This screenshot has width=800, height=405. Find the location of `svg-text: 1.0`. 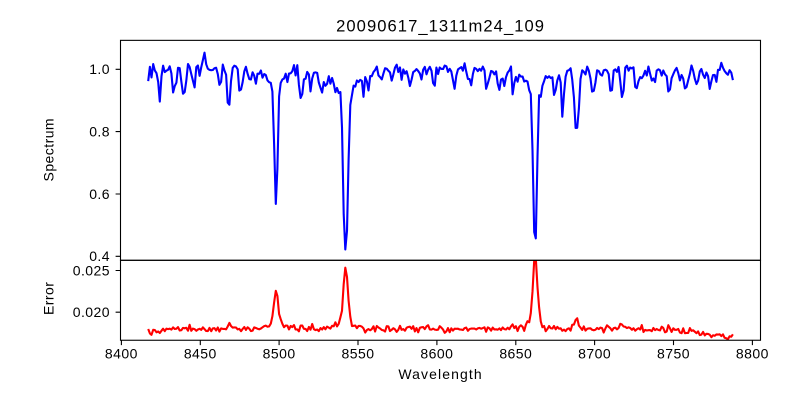

svg-text: 1.0 is located at coordinates (99, 69).